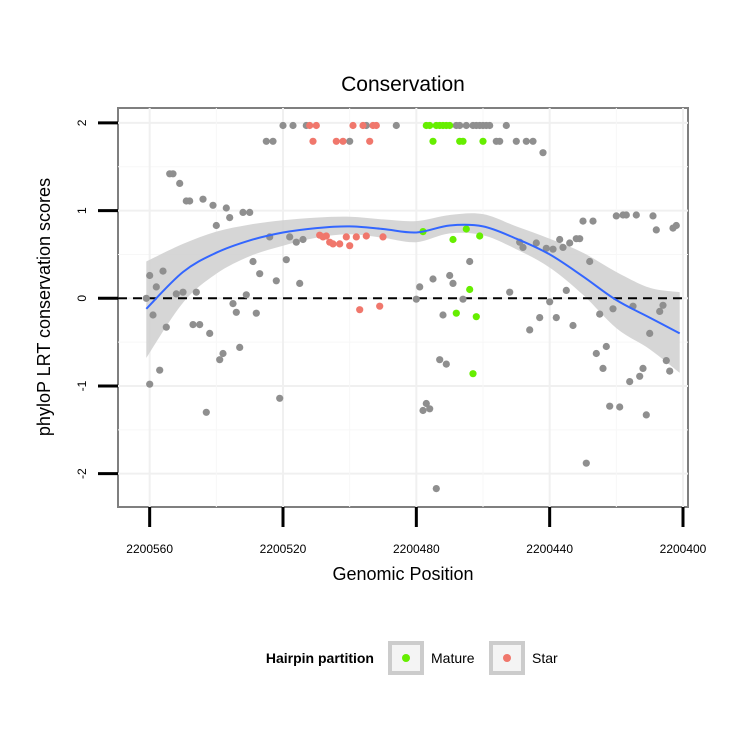 Image resolution: width=750 pixels, height=755 pixels. Describe the element at coordinates (507, 658) in the screenshot. I see `legend-marker-star` at that location.